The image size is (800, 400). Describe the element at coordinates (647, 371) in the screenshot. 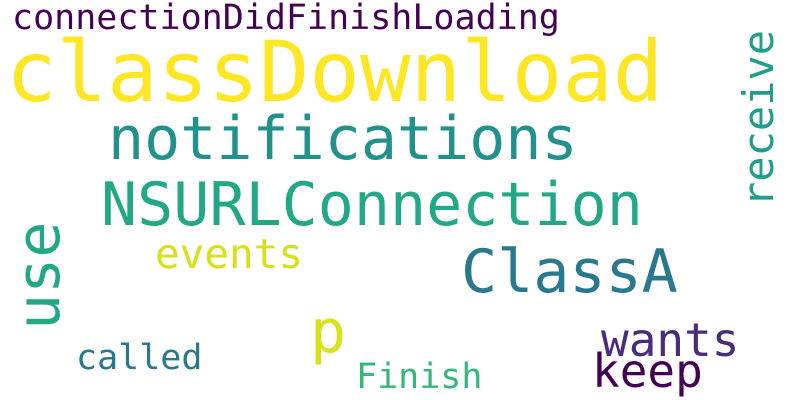

I see `word-keep: keep` at that location.